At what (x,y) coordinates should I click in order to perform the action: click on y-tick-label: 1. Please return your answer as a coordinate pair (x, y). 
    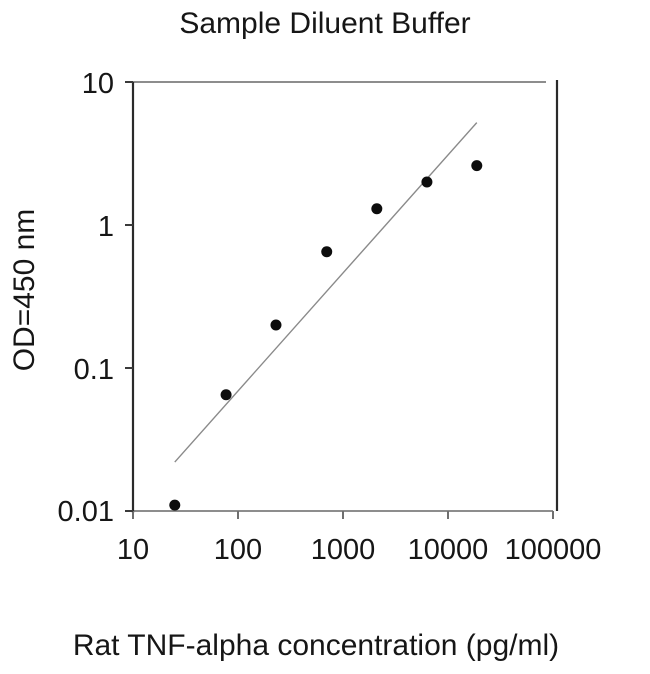
    Looking at the image, I should click on (106, 227).